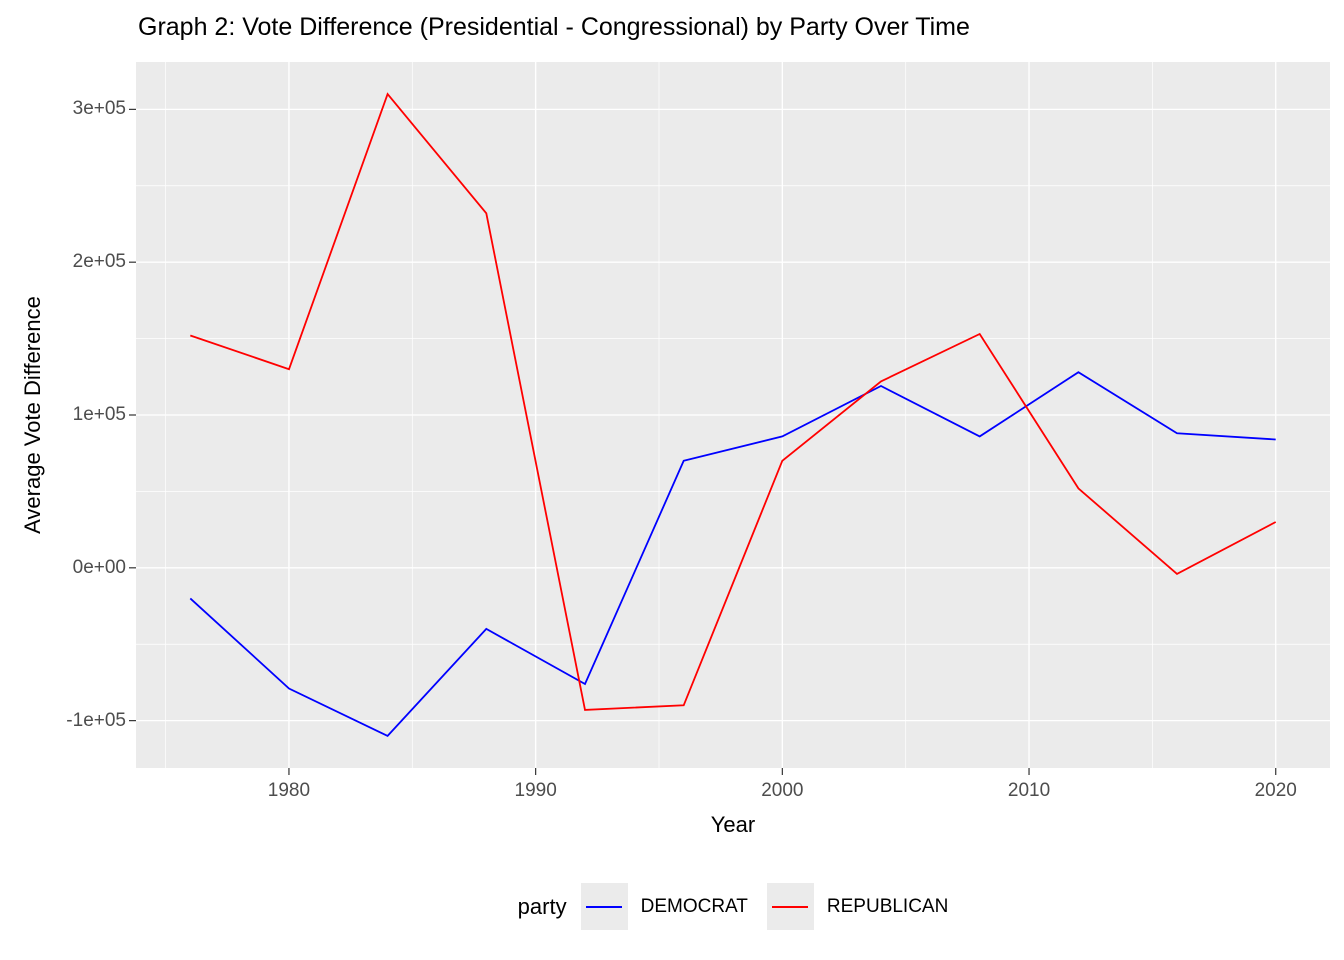 This screenshot has height=960, width=1344. I want to click on x-tick-label: 2020, so click(1275, 790).